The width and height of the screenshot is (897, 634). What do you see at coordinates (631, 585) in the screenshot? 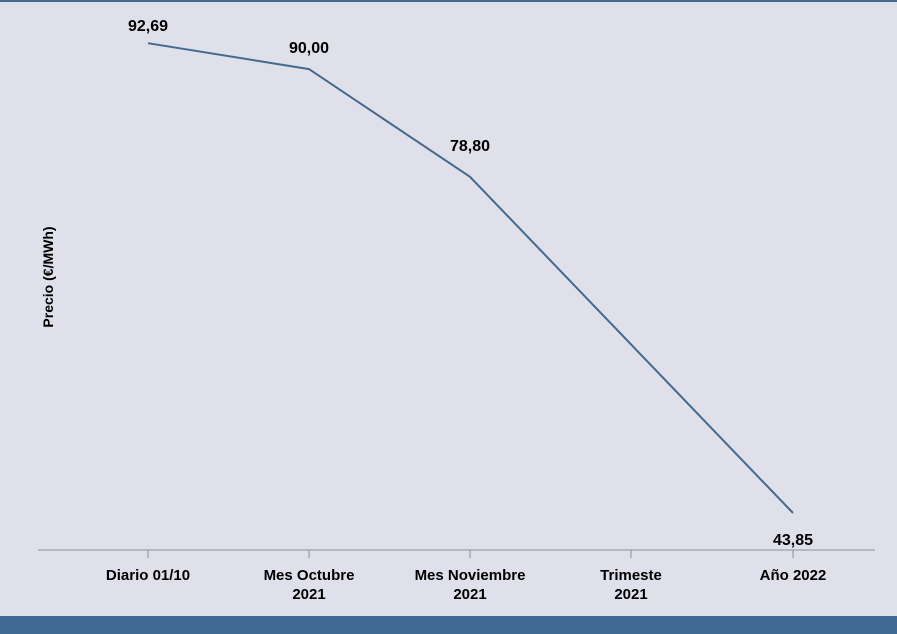
I see `x-tick-label: Trimeste 2021` at bounding box center [631, 585].